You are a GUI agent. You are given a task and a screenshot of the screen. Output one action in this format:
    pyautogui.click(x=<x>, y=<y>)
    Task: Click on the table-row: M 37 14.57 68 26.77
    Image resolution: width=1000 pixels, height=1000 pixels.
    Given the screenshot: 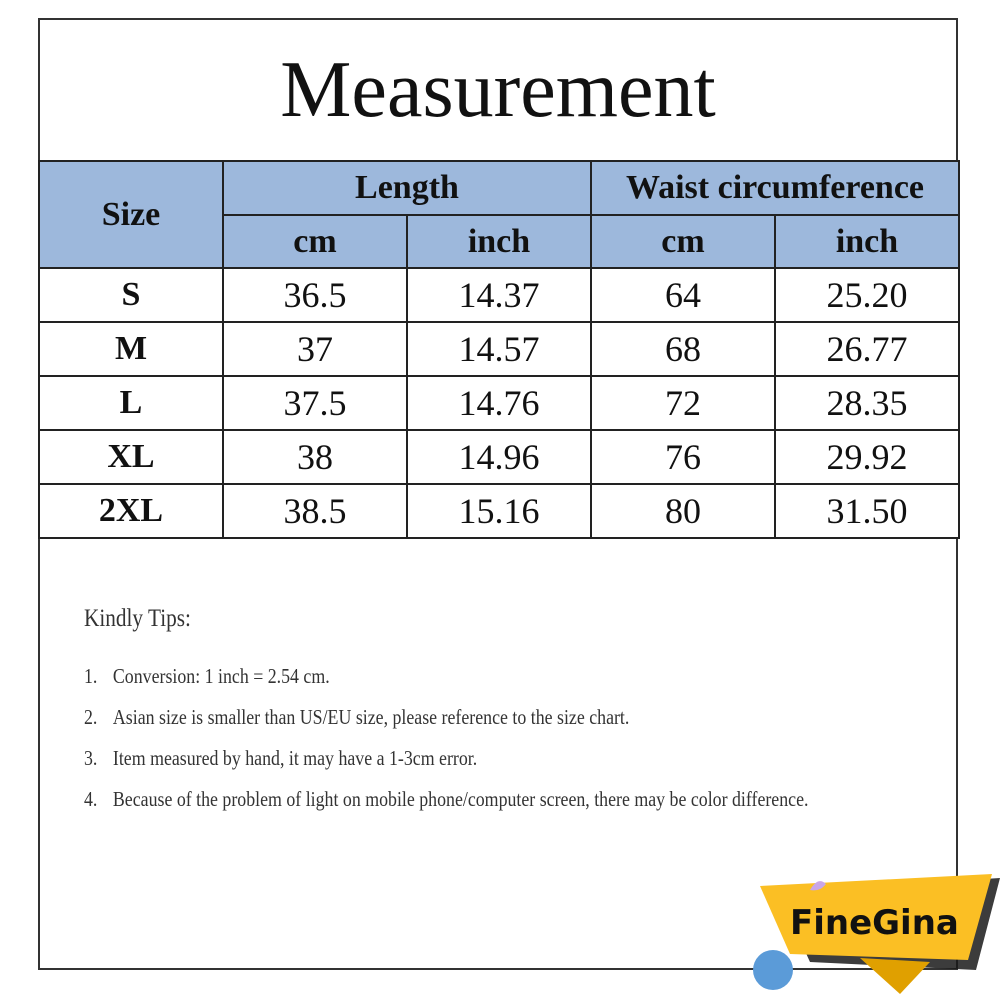 What is the action you would take?
    pyautogui.click(x=499, y=349)
    